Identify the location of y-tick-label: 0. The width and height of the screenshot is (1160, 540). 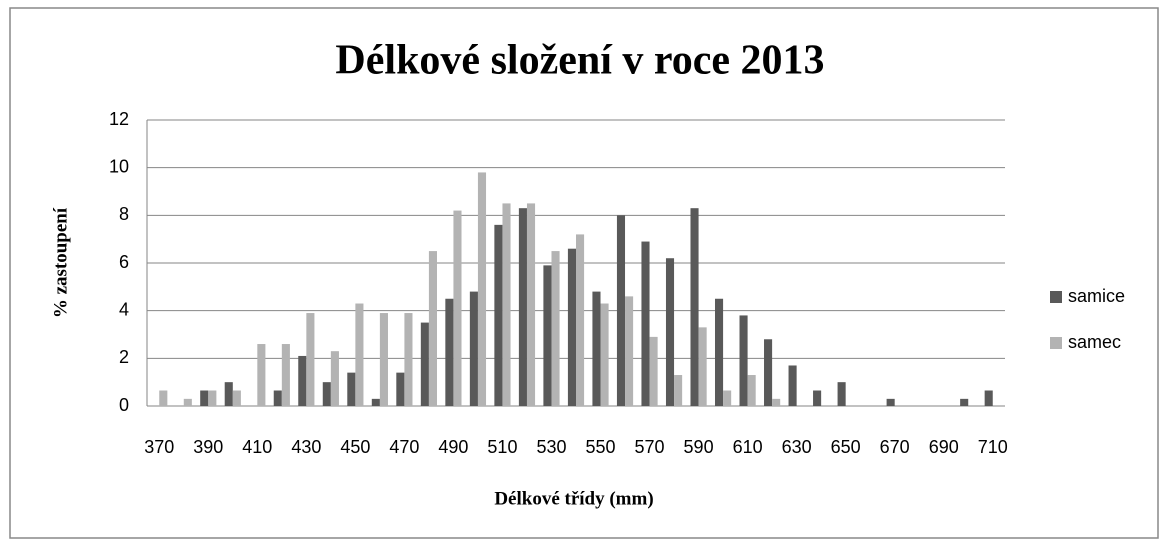
(124, 405).